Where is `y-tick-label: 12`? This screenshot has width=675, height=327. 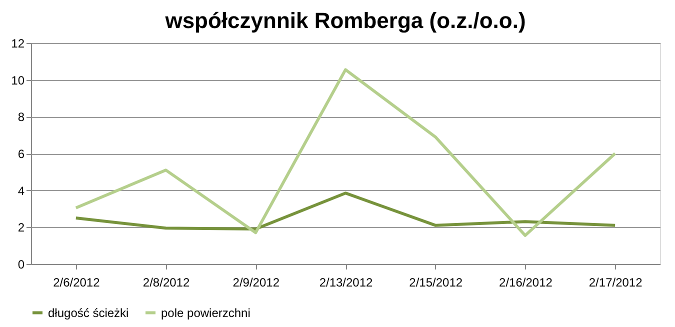 y-tick-label: 12 is located at coordinates (18, 43).